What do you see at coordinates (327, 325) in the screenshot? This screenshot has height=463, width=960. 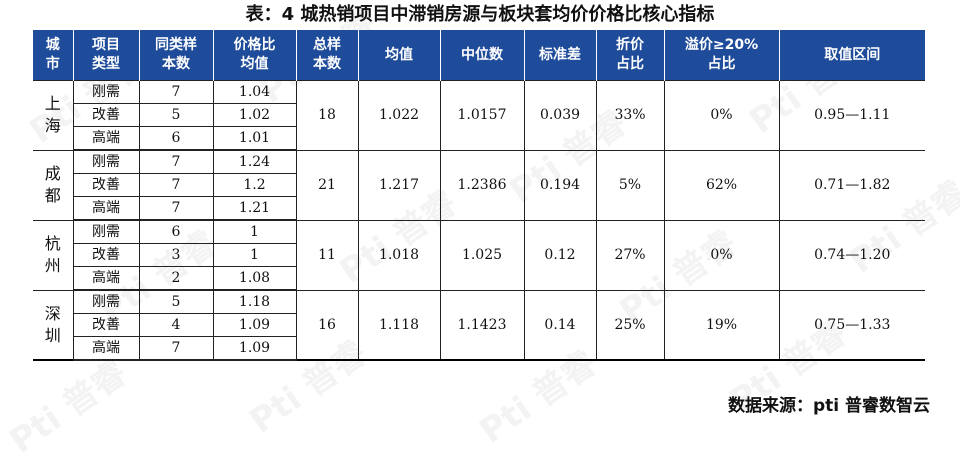 I see `total-sample-cell: 16` at bounding box center [327, 325].